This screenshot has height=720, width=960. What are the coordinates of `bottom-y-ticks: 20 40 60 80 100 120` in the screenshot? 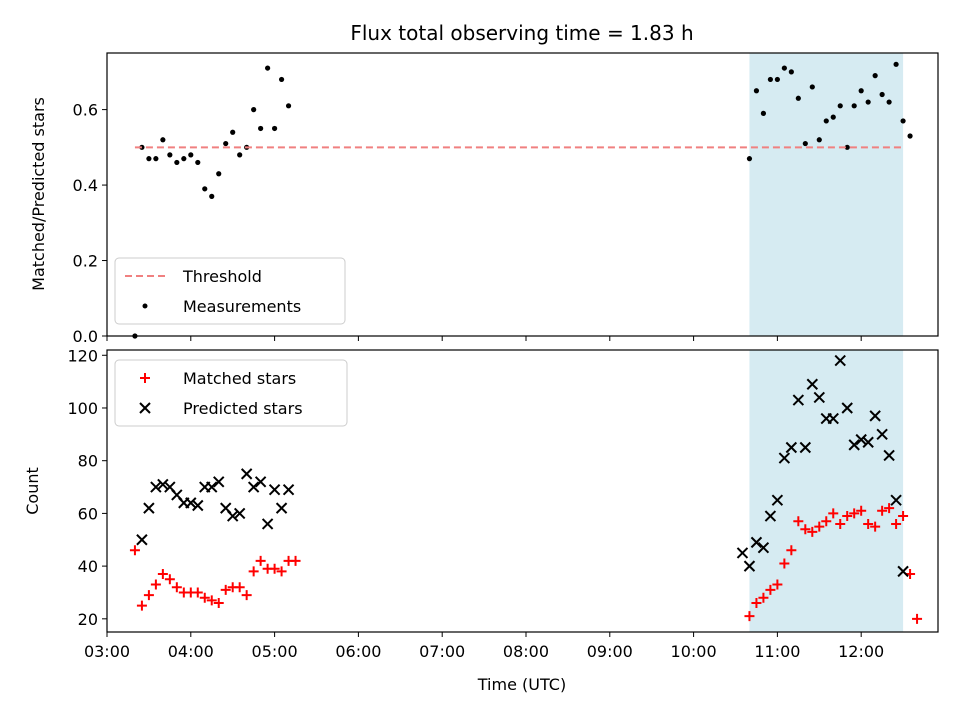 It's located at (87, 487).